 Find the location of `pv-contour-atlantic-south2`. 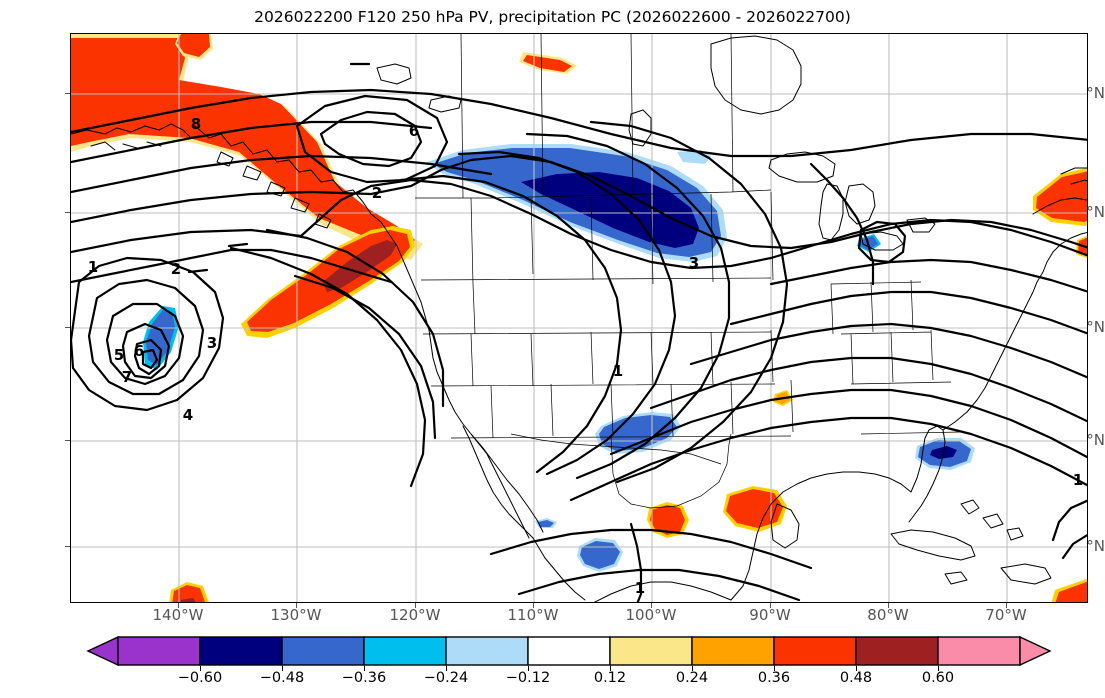

pv-contour-atlantic-south2 is located at coordinates (1074, 546).